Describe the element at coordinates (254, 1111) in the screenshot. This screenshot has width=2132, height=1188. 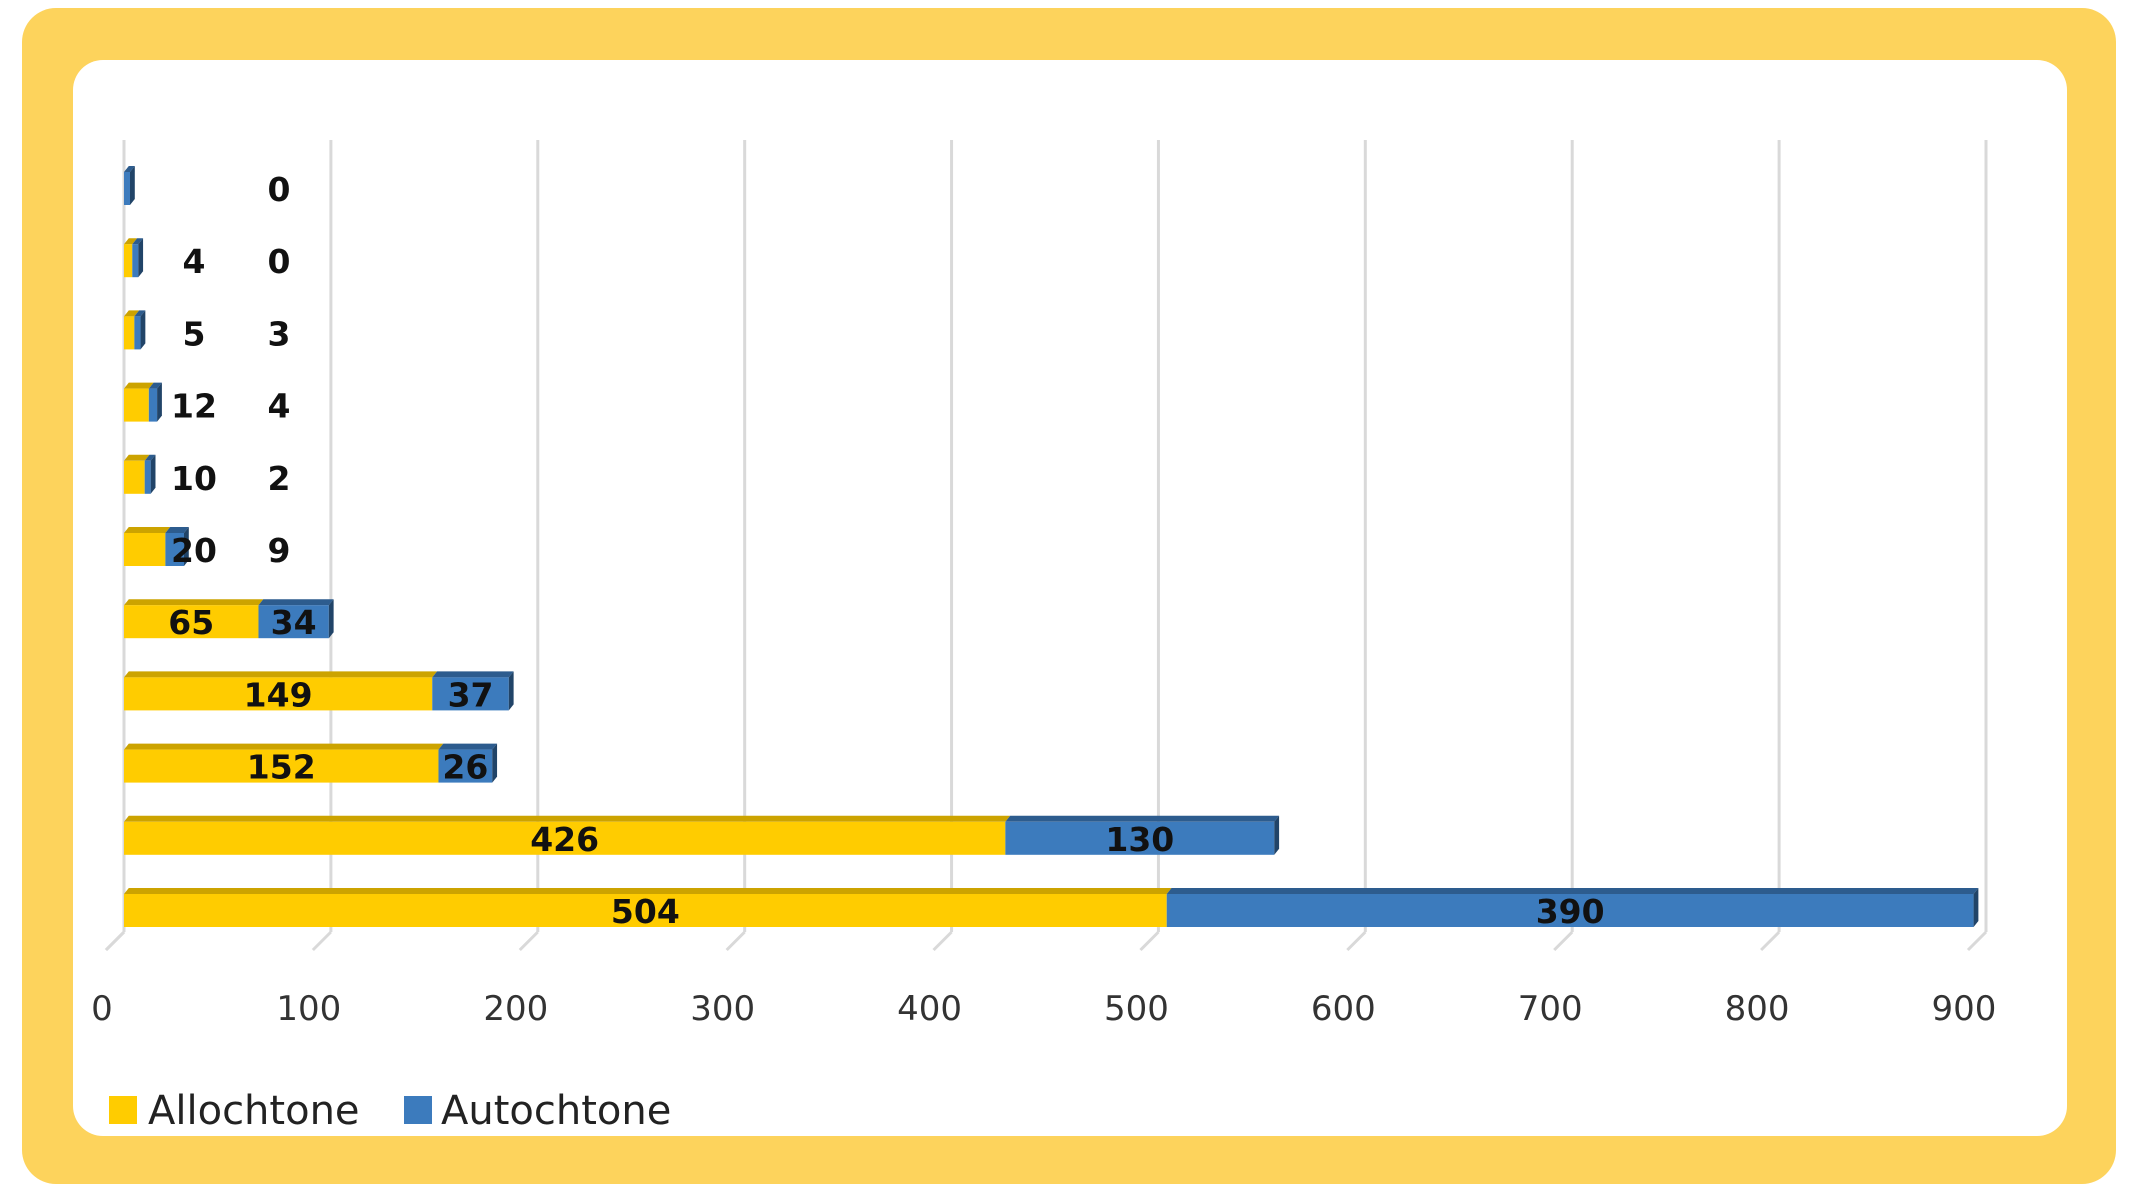
I see `legend-label-allochtone: Allochtone` at that location.